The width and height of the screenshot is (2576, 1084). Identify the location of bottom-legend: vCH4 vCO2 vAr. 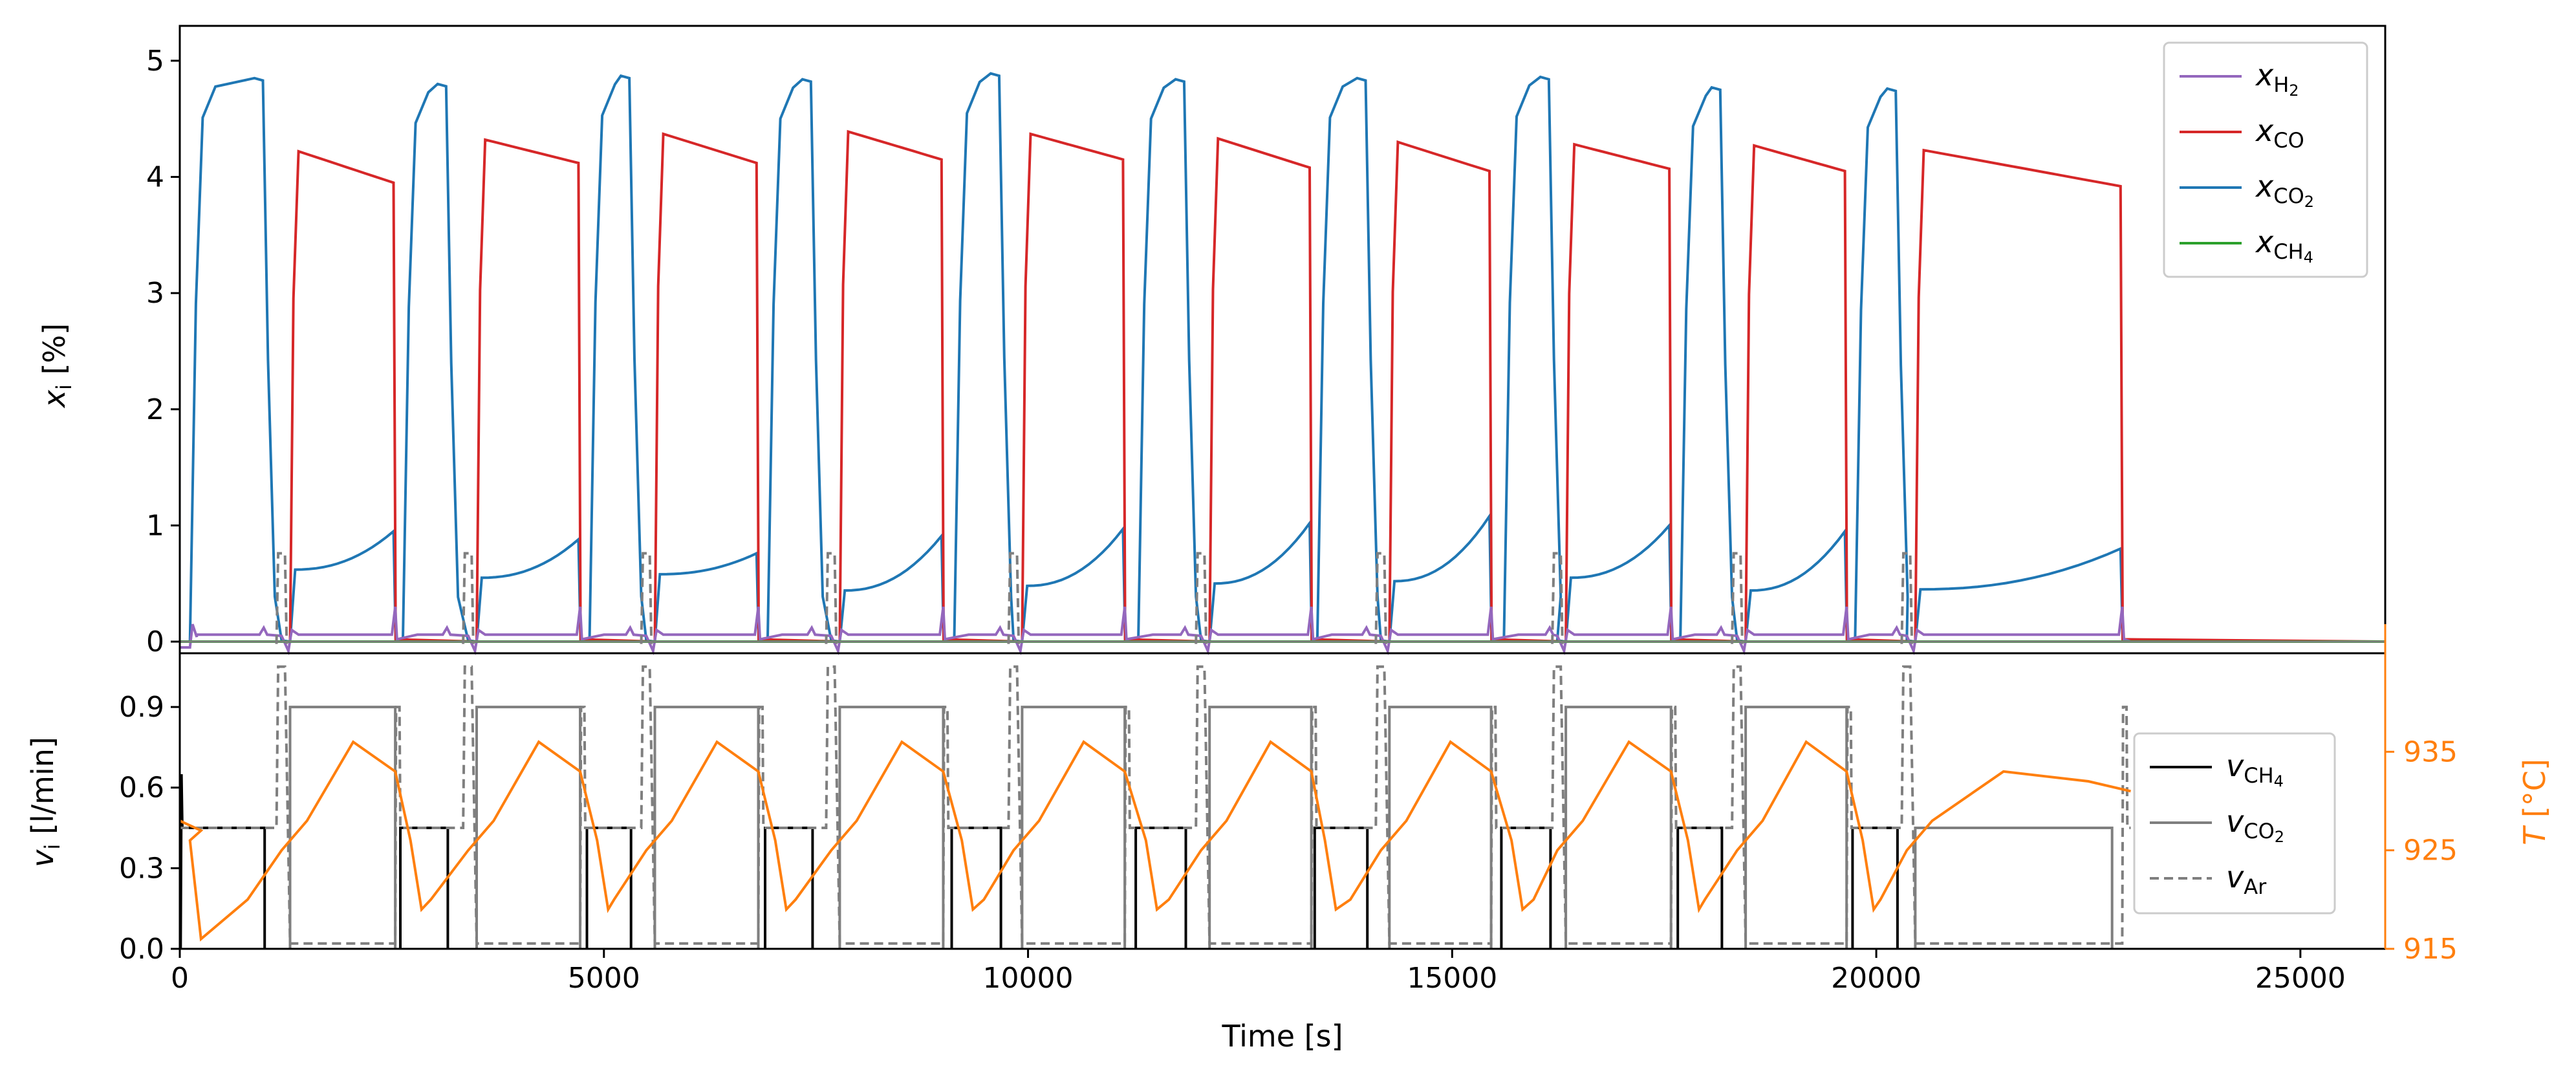
(2234, 823).